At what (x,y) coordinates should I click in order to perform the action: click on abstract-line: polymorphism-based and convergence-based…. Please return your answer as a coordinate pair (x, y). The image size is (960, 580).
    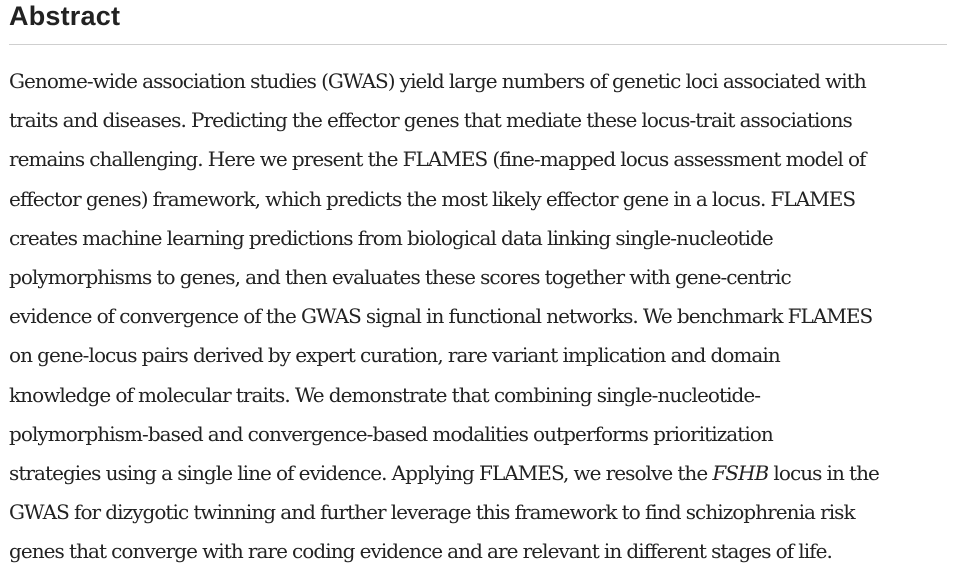
    Looking at the image, I should click on (391, 433).